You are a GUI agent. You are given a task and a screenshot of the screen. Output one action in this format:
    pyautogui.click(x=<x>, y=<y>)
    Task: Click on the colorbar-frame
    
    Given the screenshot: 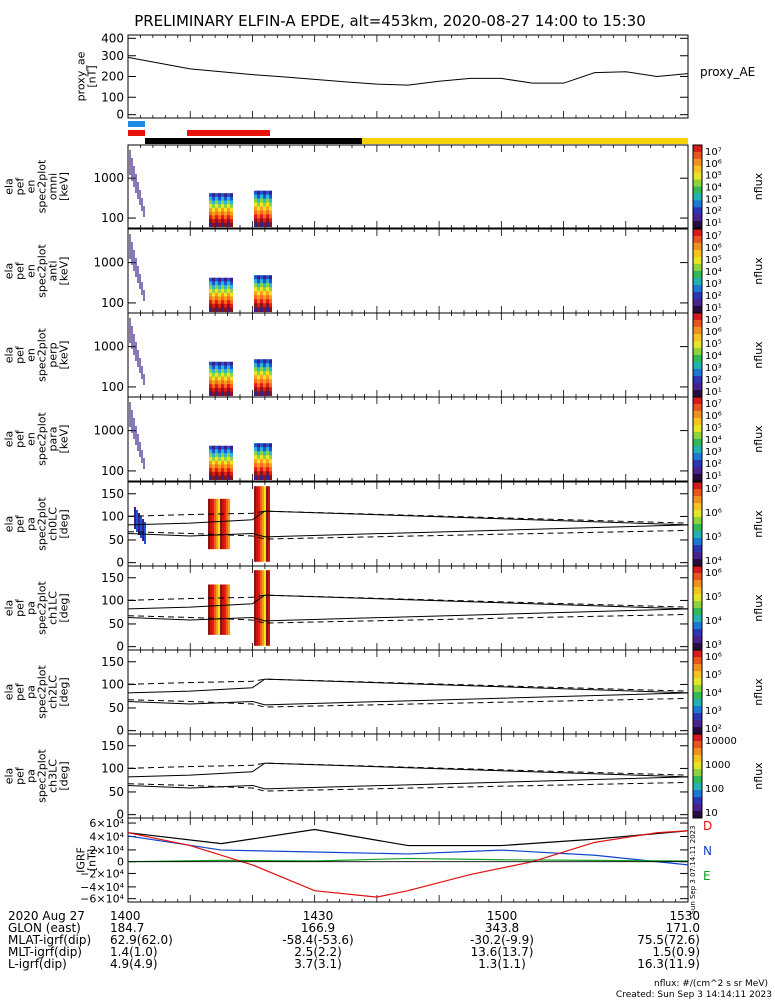 What is the action you would take?
    pyautogui.click(x=697, y=439)
    